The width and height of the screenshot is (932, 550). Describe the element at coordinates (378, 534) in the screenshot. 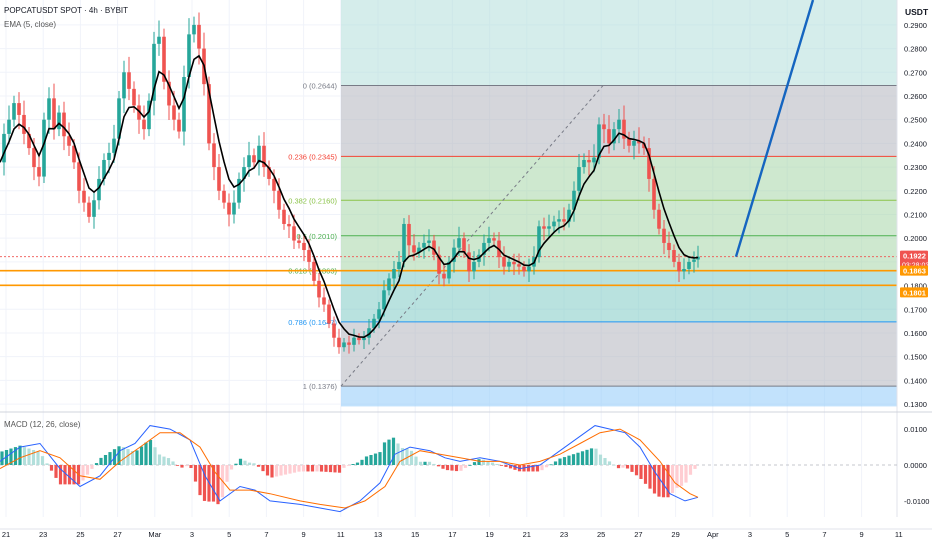

I see `time-tick: 13` at that location.